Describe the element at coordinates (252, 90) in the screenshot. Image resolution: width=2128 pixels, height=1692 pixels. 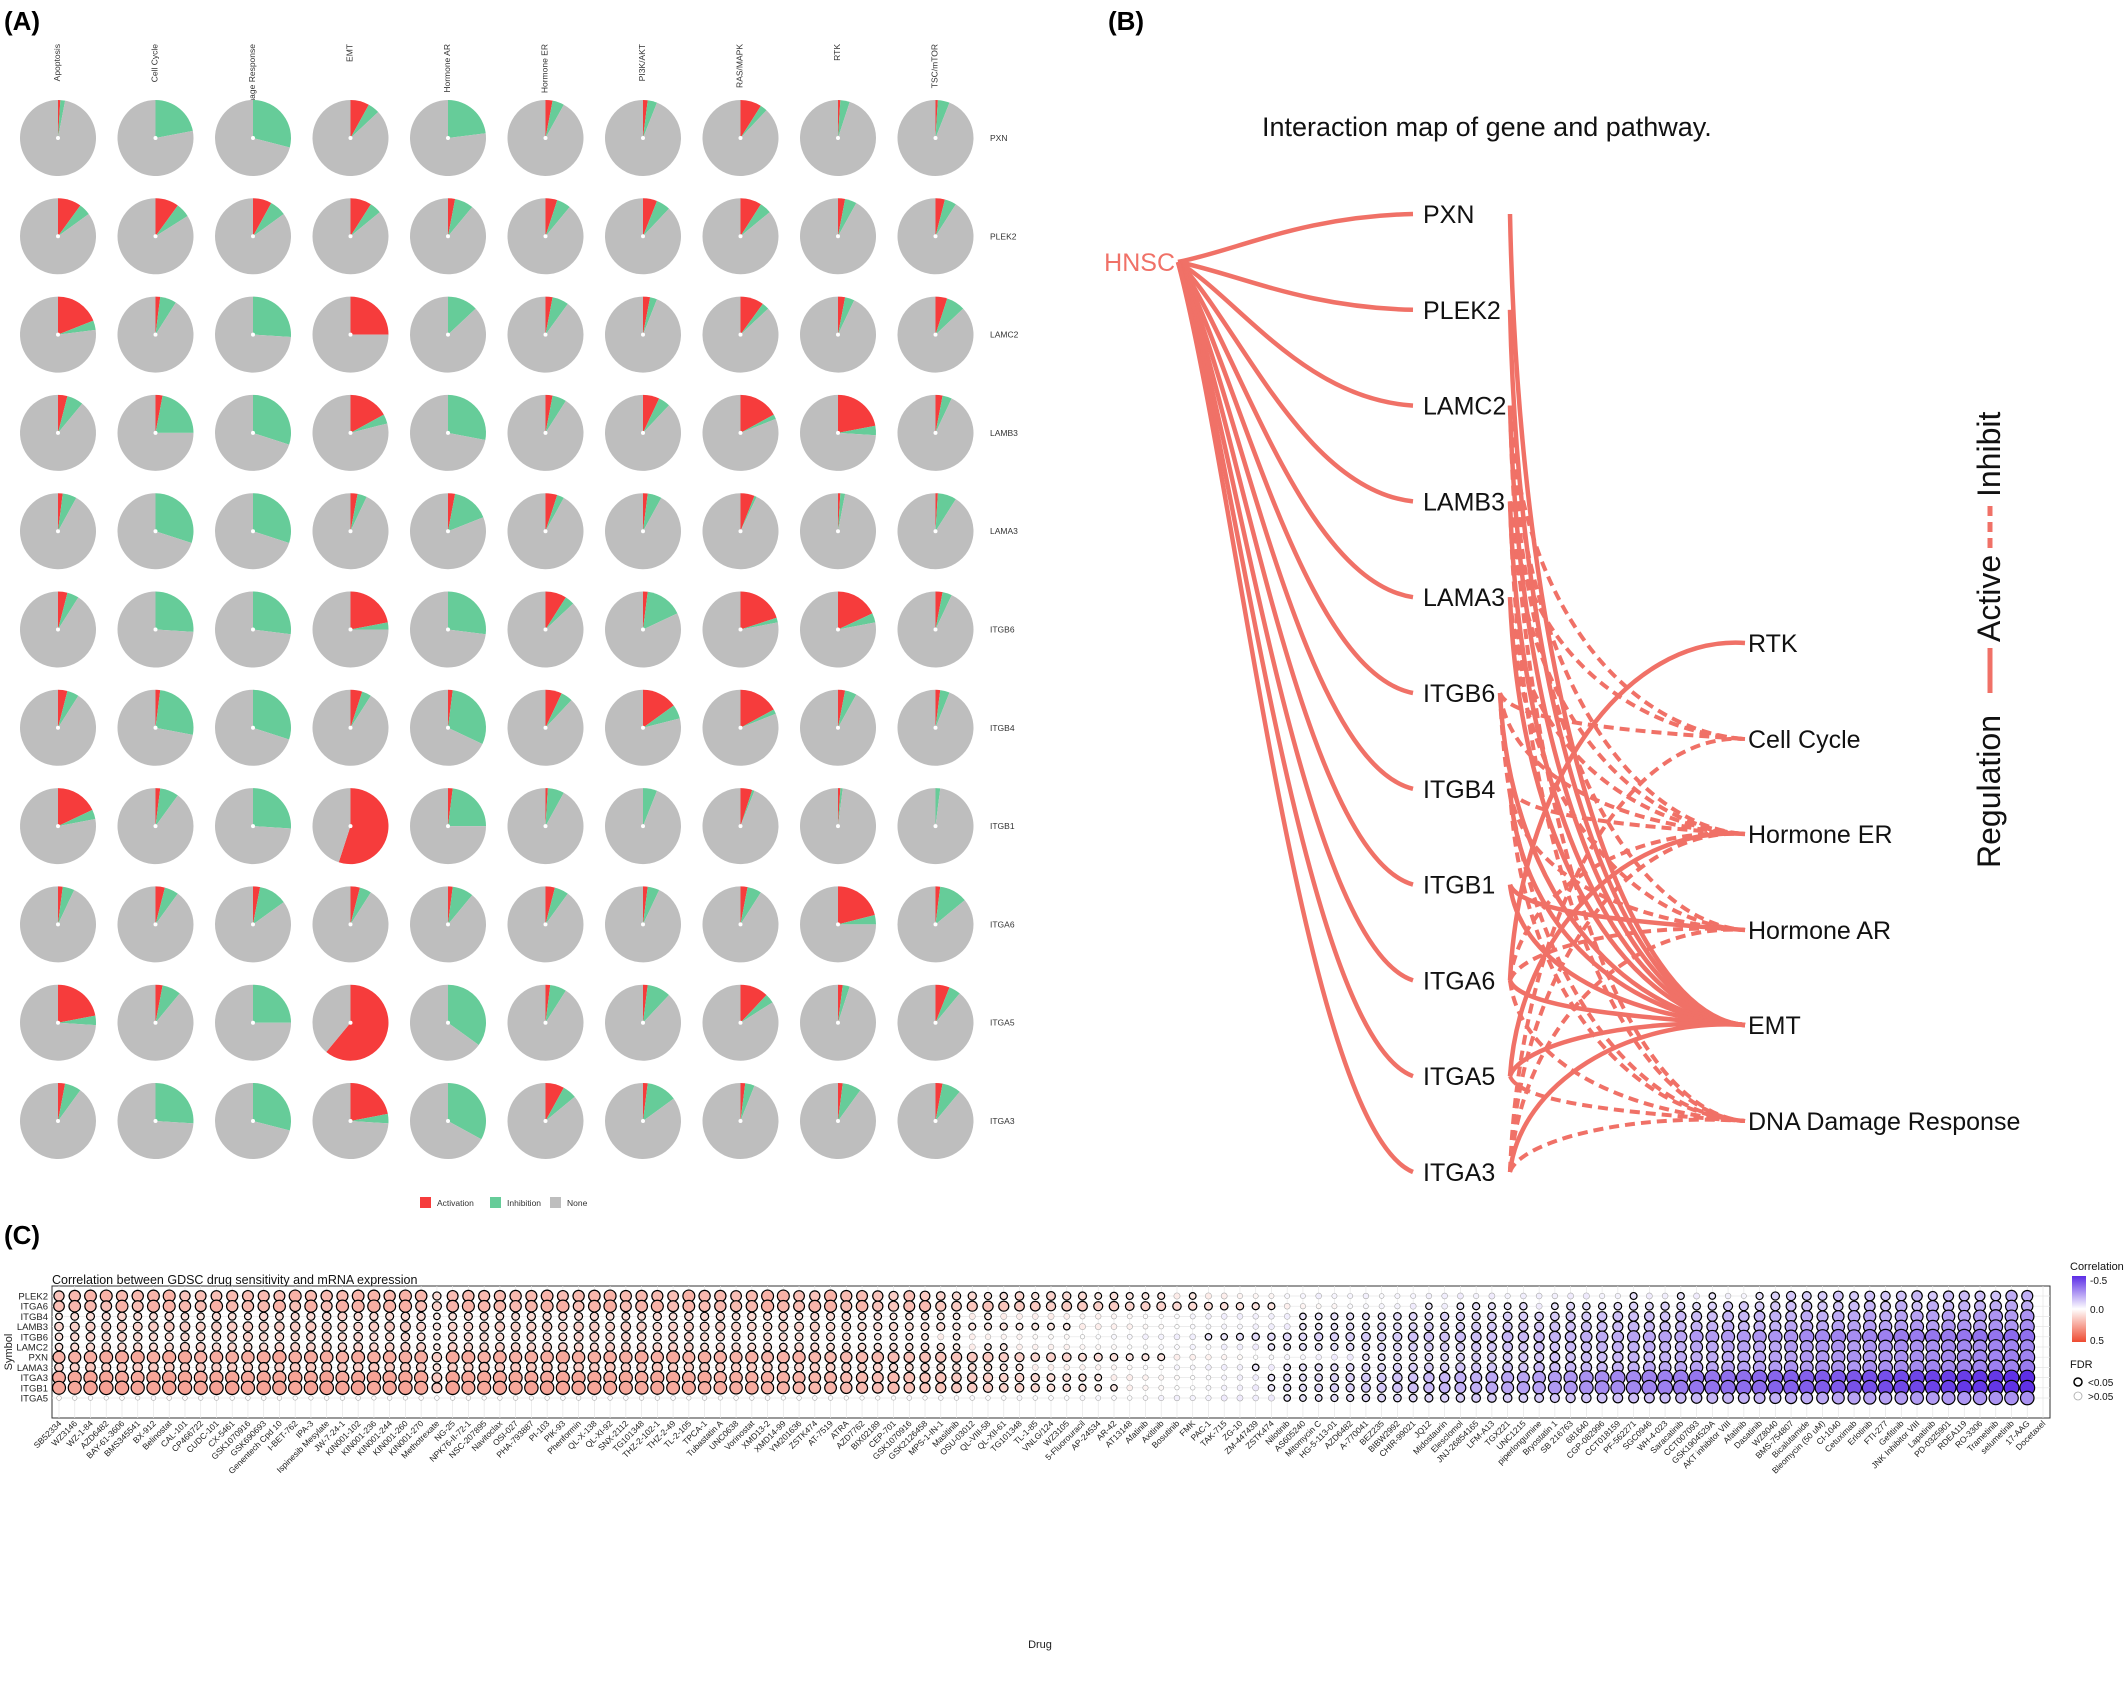
I see `column-label-dna-damage-response: DNA Damage Response` at that location.